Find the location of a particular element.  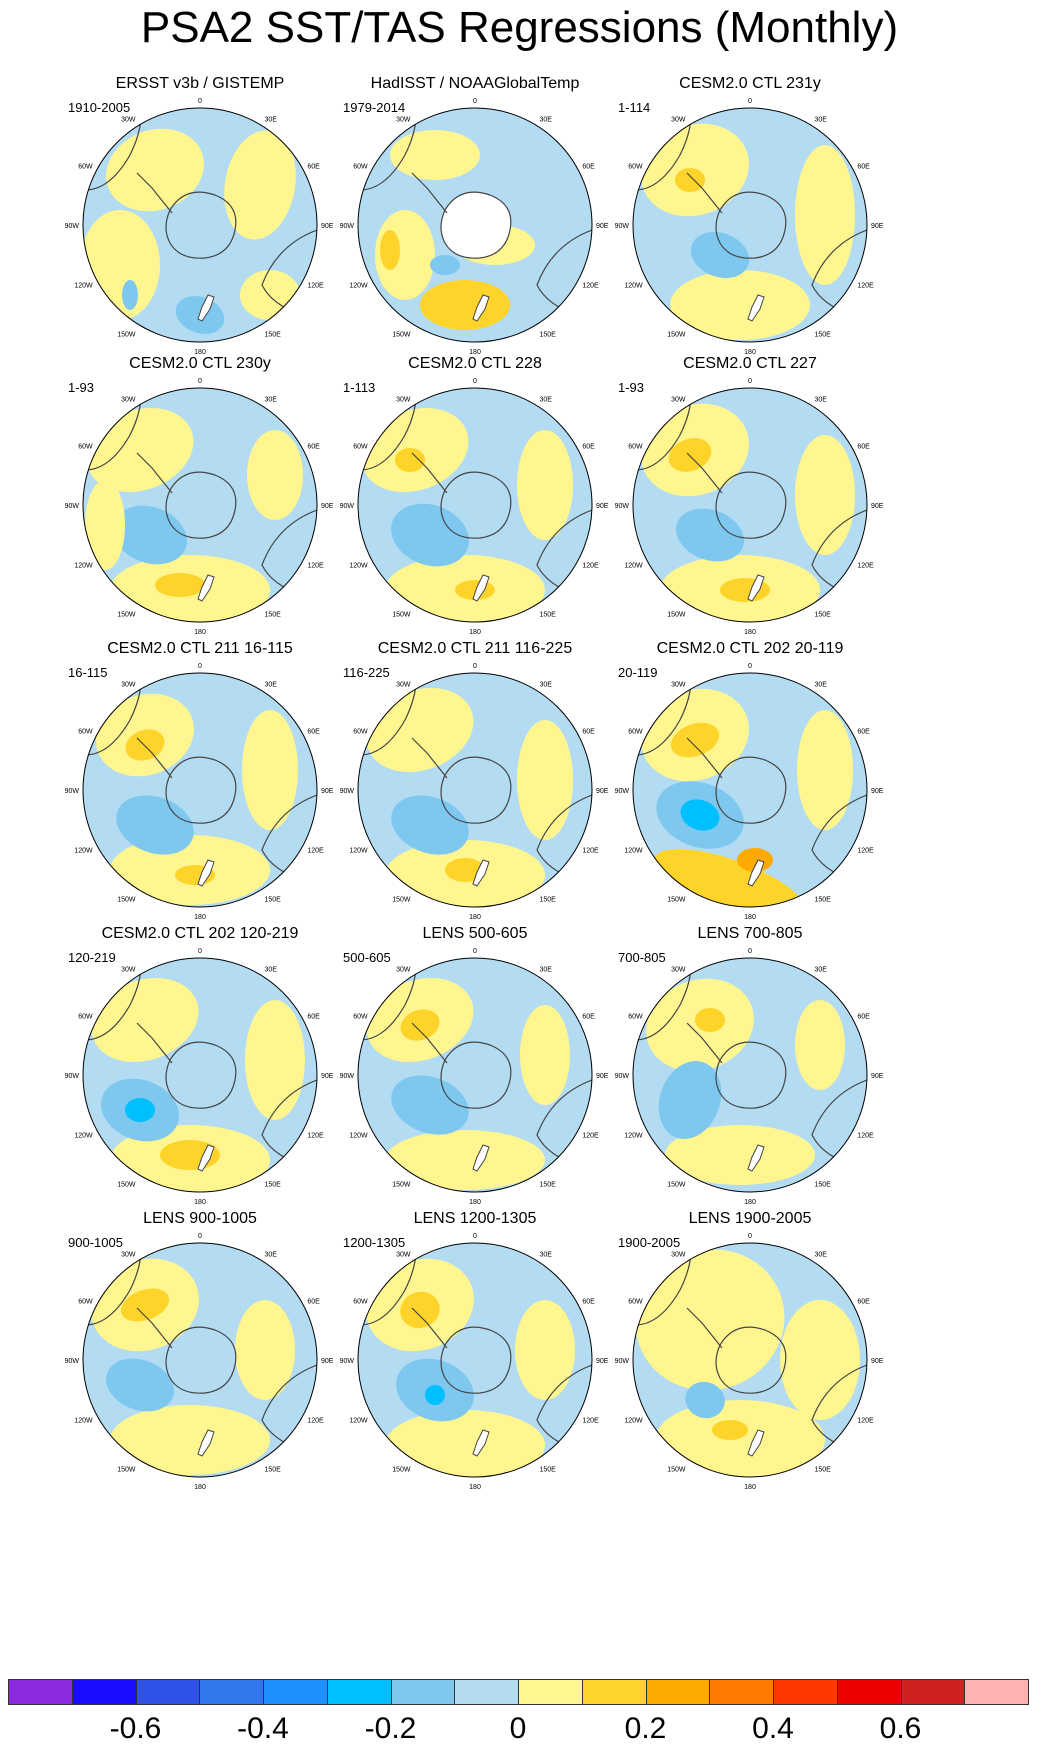

panel-title: CESM2.0 CTL 231y is located at coordinates (750, 83).